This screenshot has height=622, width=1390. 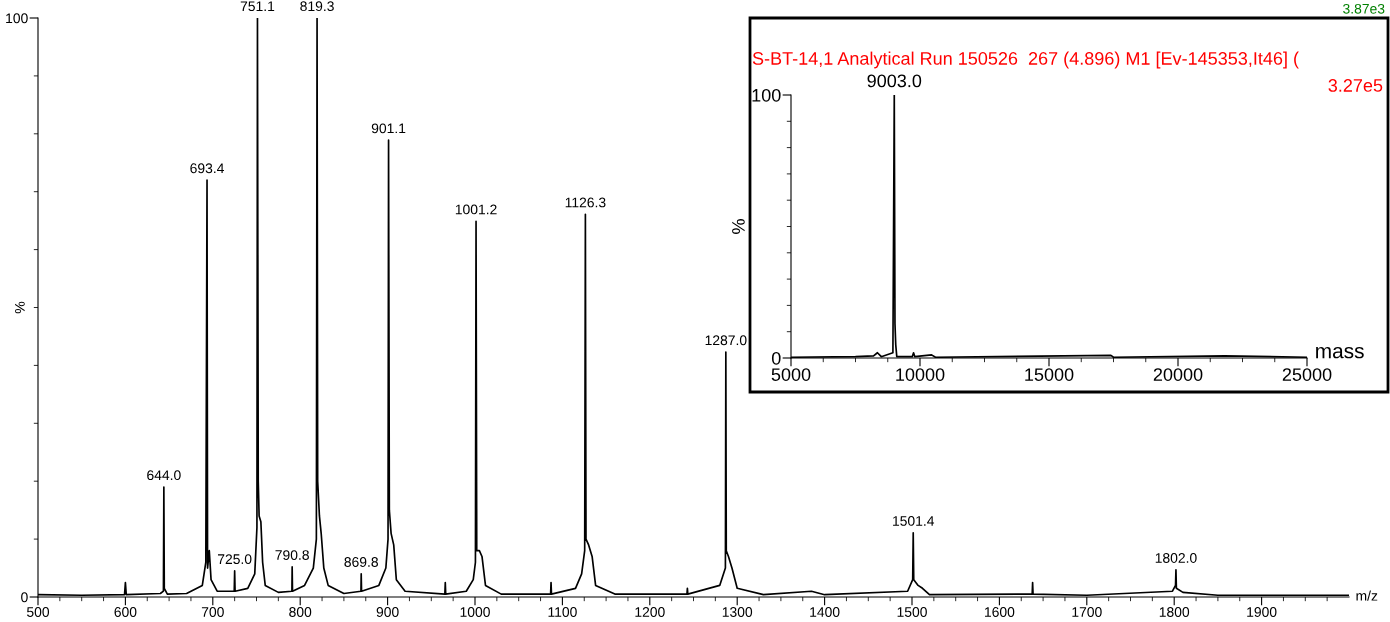 What do you see at coordinates (164, 475) in the screenshot?
I see `annotation: 644.0` at bounding box center [164, 475].